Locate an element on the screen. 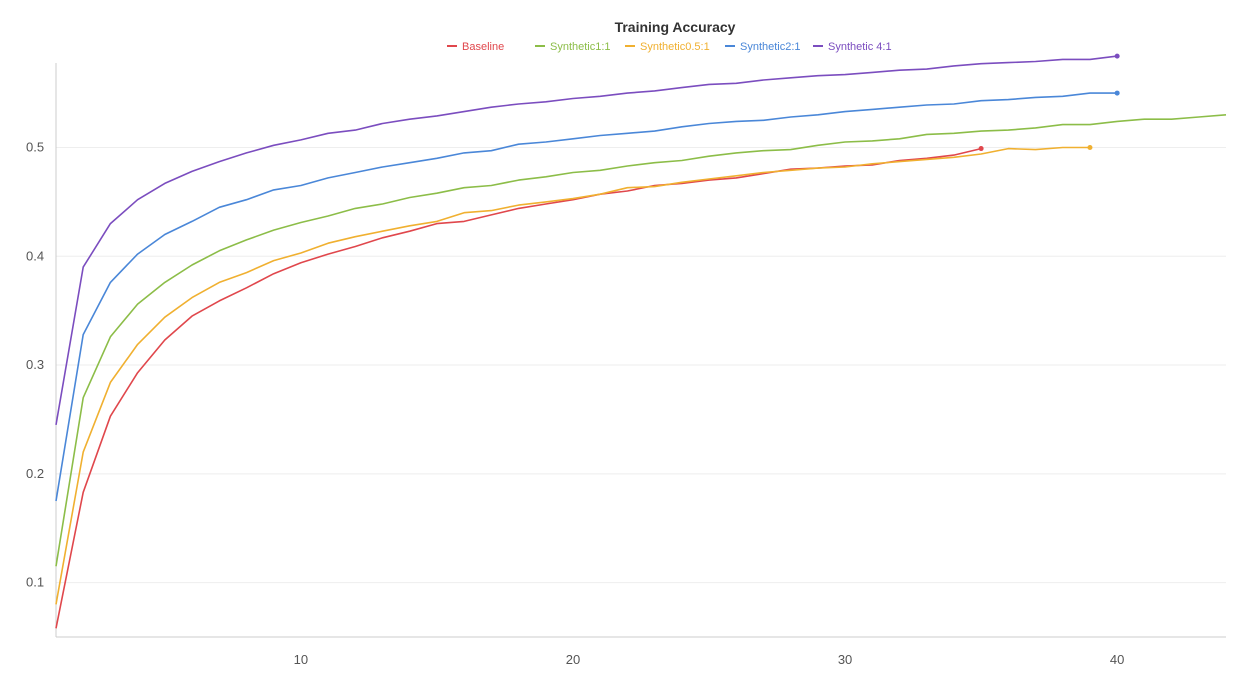  legend-label: Synthetic1:1 is located at coordinates (580, 47).